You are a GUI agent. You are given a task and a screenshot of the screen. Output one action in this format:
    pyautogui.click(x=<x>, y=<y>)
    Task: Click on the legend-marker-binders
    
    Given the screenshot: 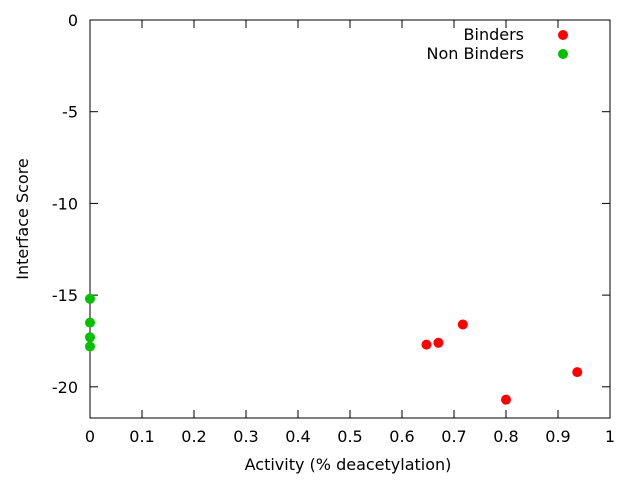 What is the action you would take?
    pyautogui.click(x=563, y=35)
    